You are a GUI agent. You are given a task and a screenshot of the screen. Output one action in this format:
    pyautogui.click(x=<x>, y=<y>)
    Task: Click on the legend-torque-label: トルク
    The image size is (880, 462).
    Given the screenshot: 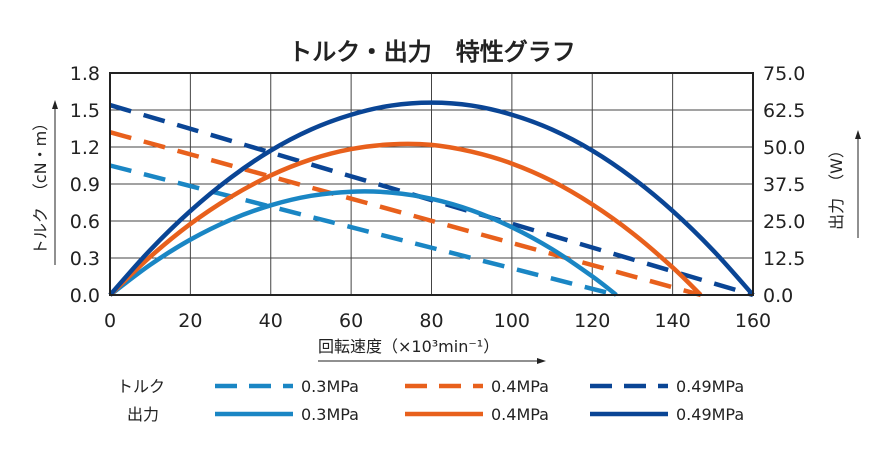 What is the action you would take?
    pyautogui.click(x=141, y=386)
    